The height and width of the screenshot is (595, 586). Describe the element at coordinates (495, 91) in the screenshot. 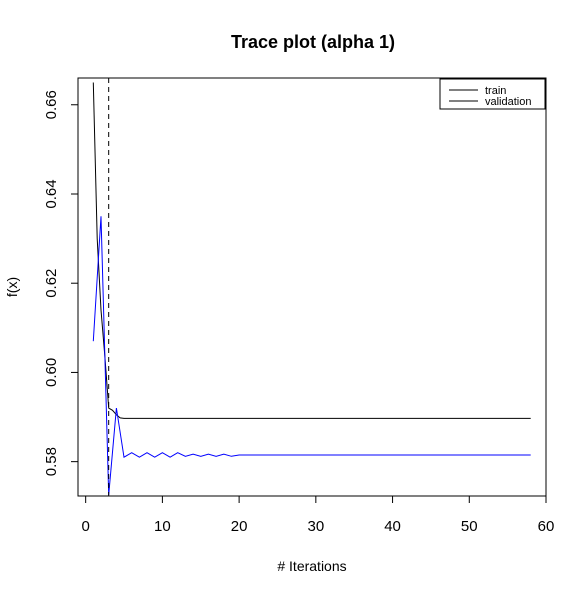

I see `legend-train-label: train` at that location.